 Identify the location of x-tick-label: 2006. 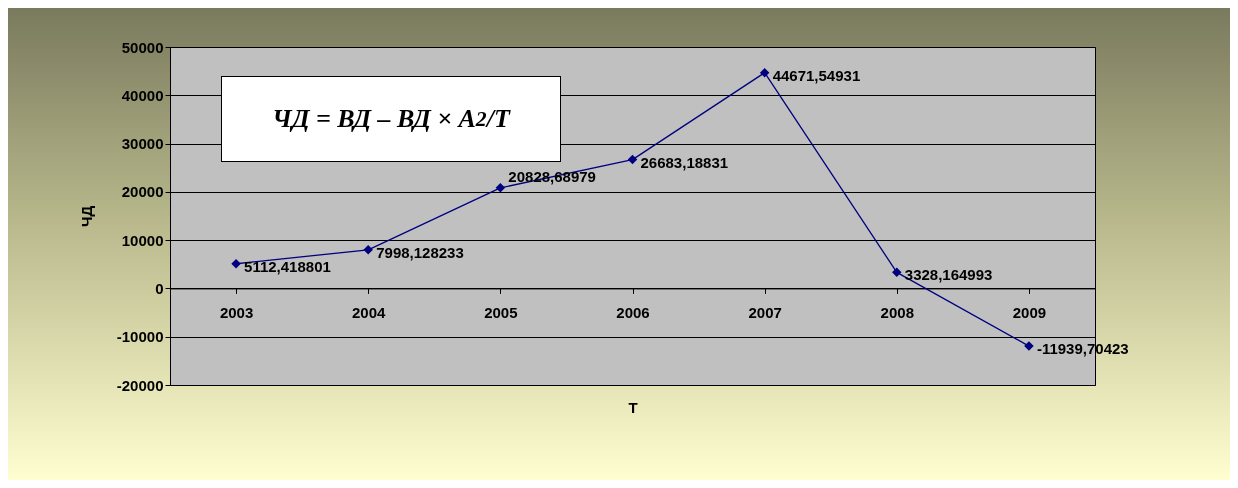
(633, 312).